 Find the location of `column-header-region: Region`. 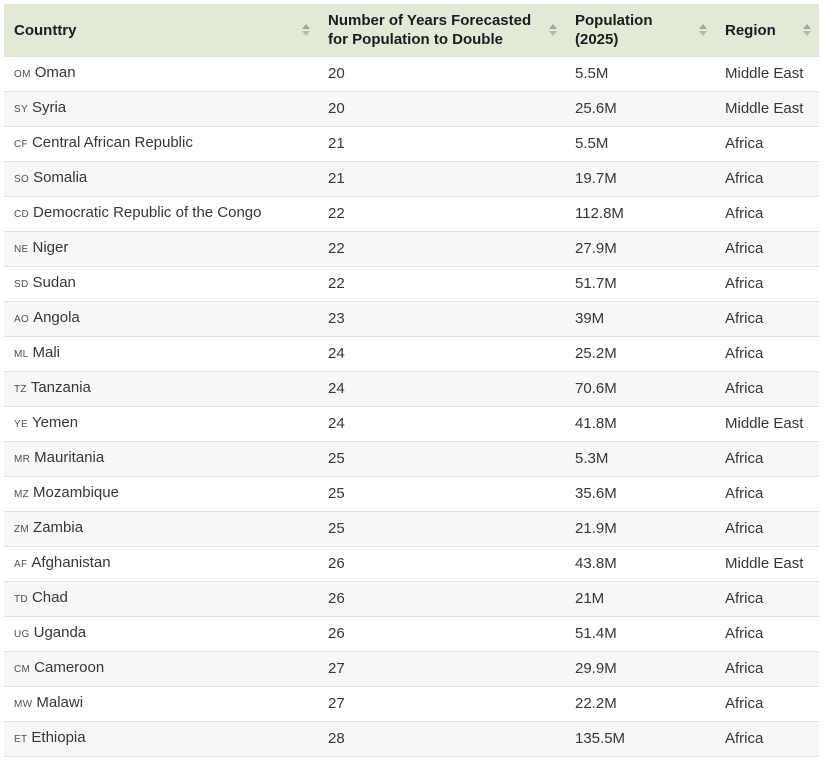

column-header-region: Region is located at coordinates (767, 30).